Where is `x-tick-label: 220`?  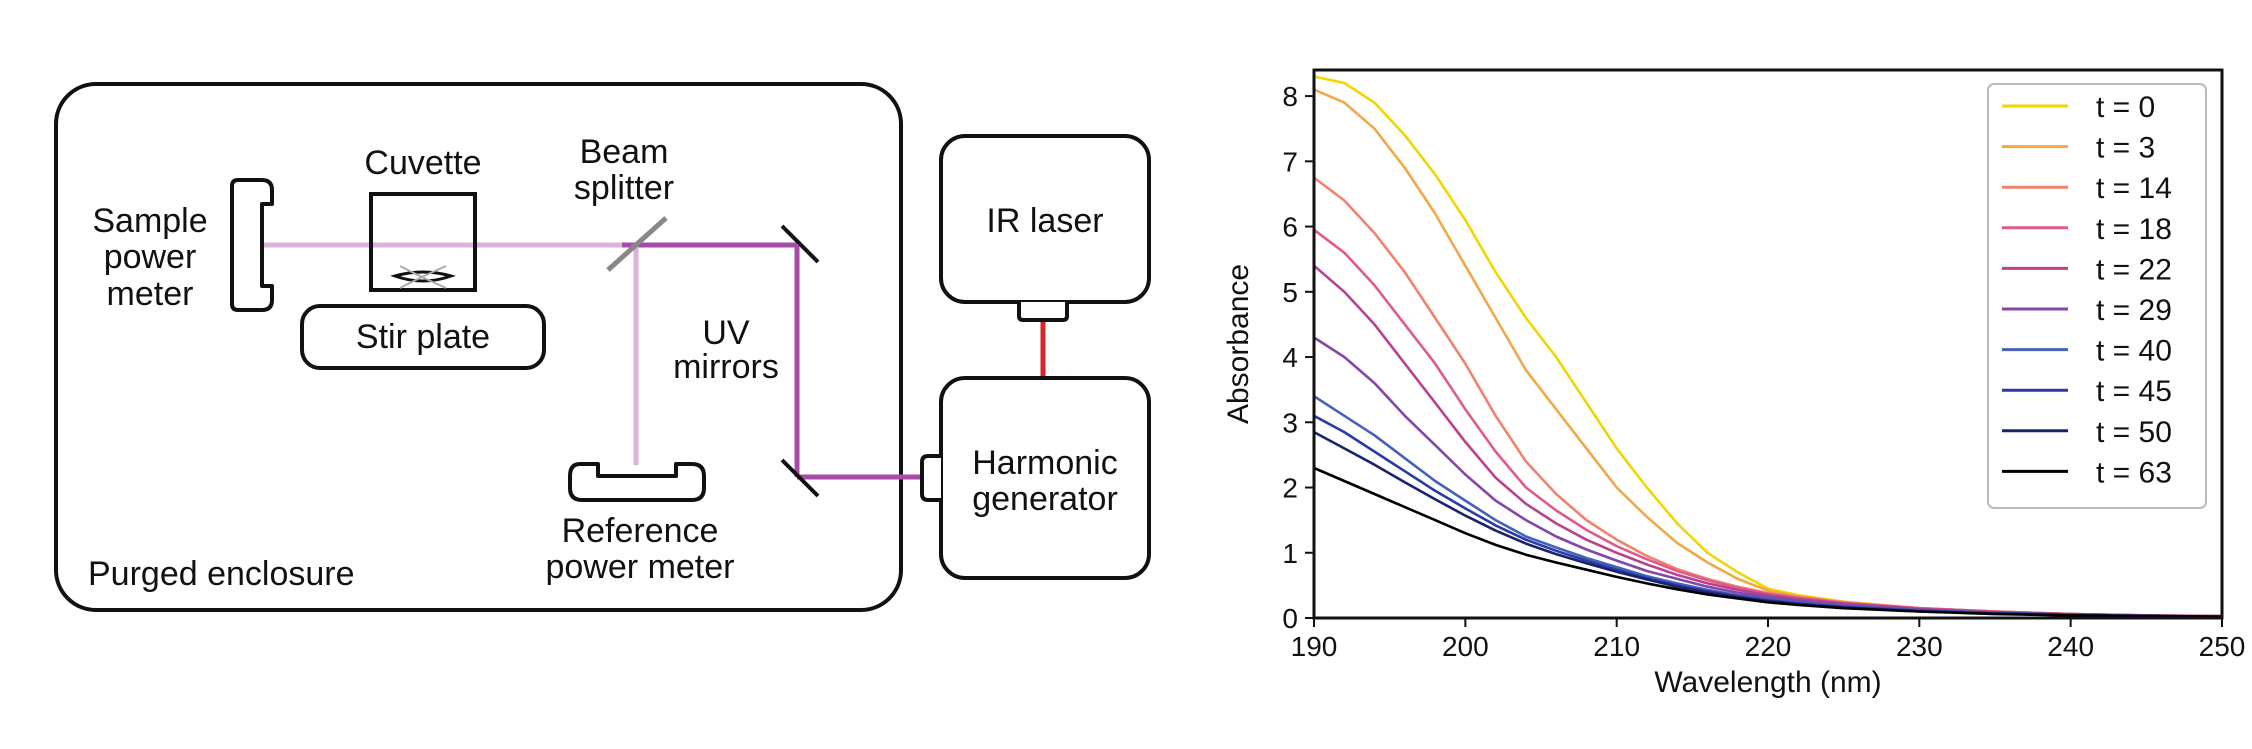 x-tick-label: 220 is located at coordinates (1768, 646).